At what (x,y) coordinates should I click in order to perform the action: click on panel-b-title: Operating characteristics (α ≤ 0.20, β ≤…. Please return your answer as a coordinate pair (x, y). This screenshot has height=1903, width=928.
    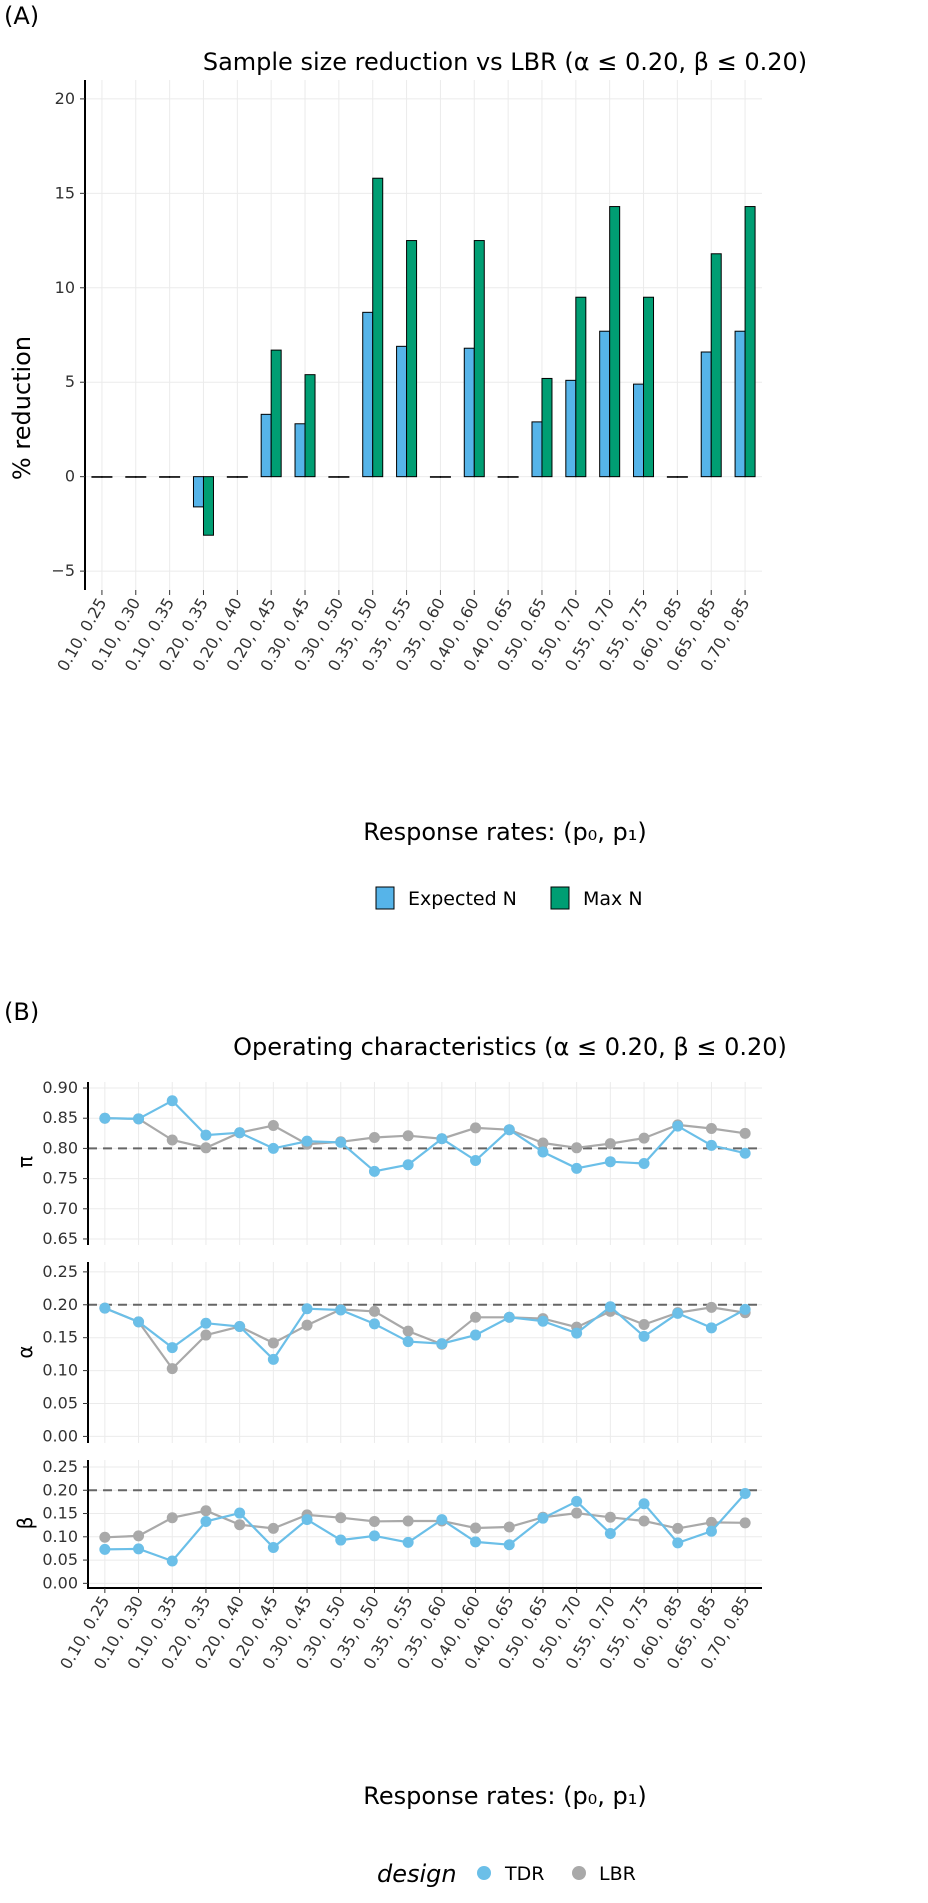
    Looking at the image, I should click on (510, 1047).